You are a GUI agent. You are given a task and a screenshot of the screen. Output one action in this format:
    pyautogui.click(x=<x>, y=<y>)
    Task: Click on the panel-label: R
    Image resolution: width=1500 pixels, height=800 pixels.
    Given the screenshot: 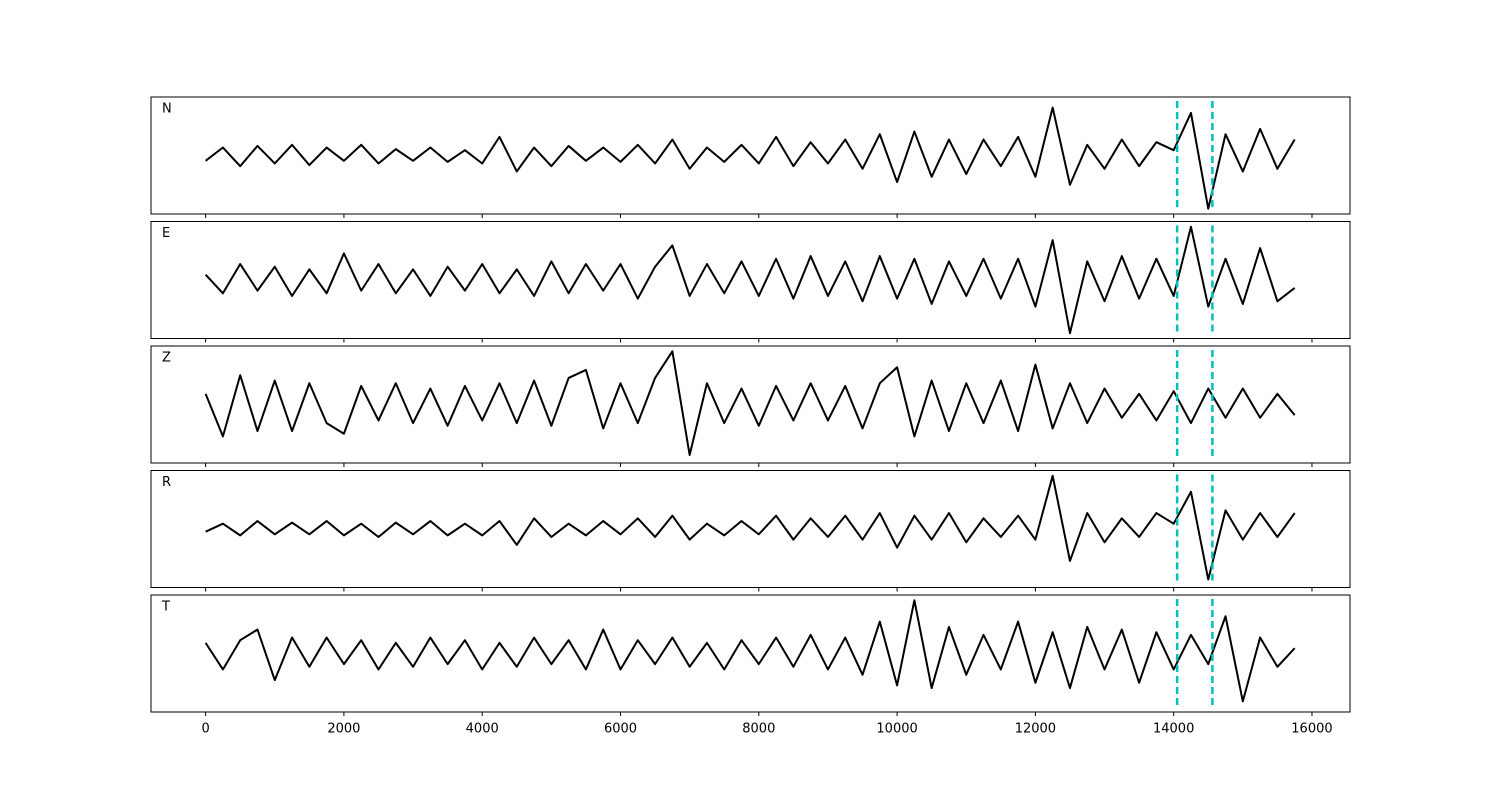 What is the action you would take?
    pyautogui.click(x=166, y=482)
    